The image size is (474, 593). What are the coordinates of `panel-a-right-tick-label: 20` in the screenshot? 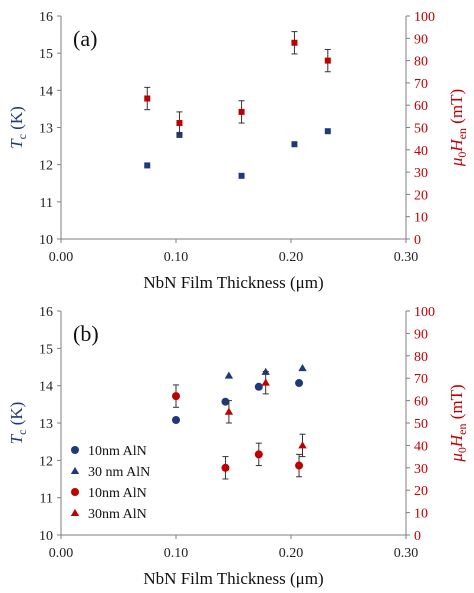 It's located at (421, 195).